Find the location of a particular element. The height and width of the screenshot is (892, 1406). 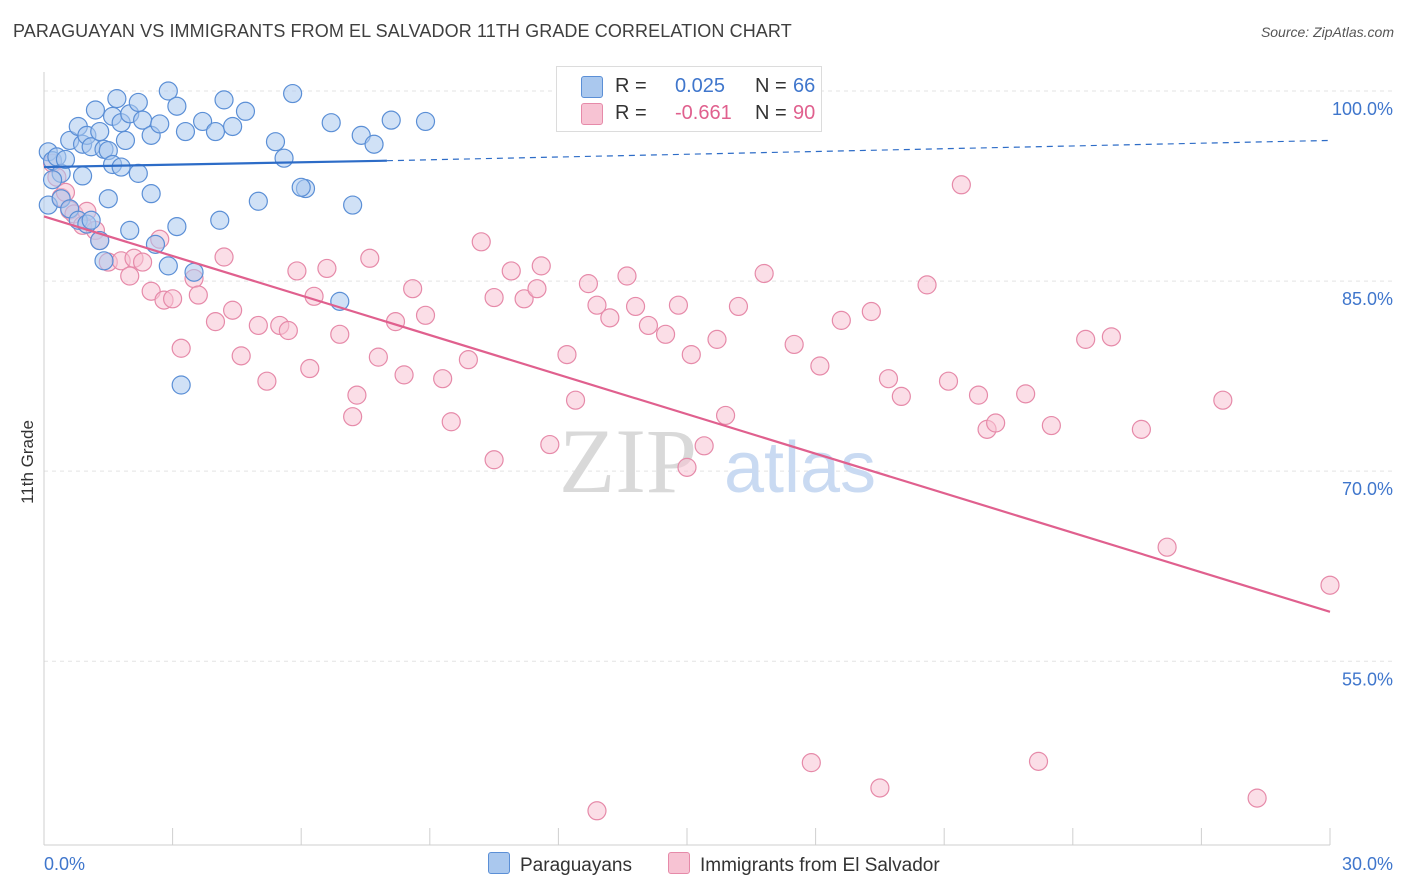

paraguayans-trend-extension is located at coordinates (858, 150).